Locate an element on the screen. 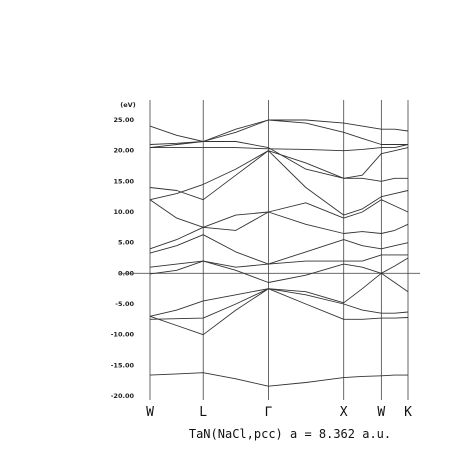 Image resolution: width=474 pixels, height=474 pixels. y-axis-label: (eV) is located at coordinates (127, 105).